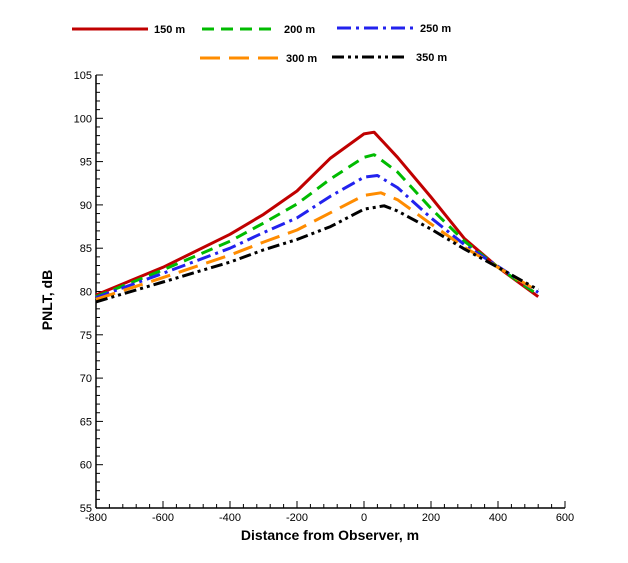 This screenshot has width=628, height=563. Describe the element at coordinates (86, 509) in the screenshot. I see `y-tick-label: 55` at that location.